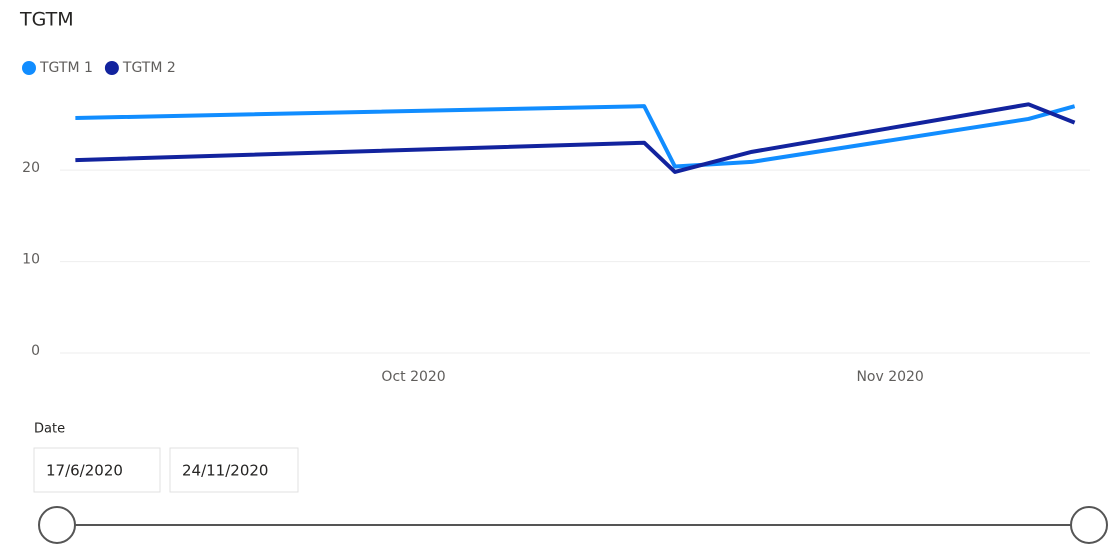 The height and width of the screenshot is (552, 1109). What do you see at coordinates (49, 429) in the screenshot?
I see `slicer-title: Date` at bounding box center [49, 429].